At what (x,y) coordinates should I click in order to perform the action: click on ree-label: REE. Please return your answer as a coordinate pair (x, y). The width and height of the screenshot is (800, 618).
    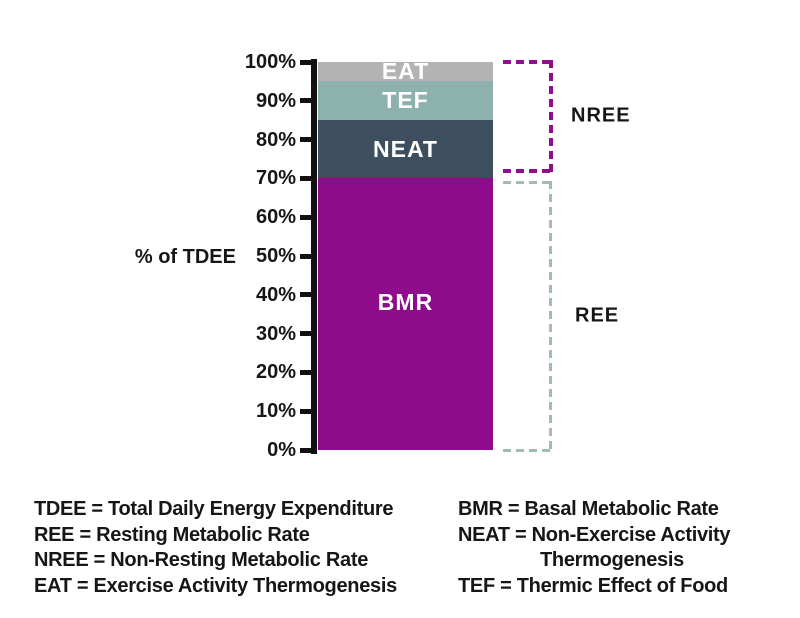
    Looking at the image, I should click on (597, 315).